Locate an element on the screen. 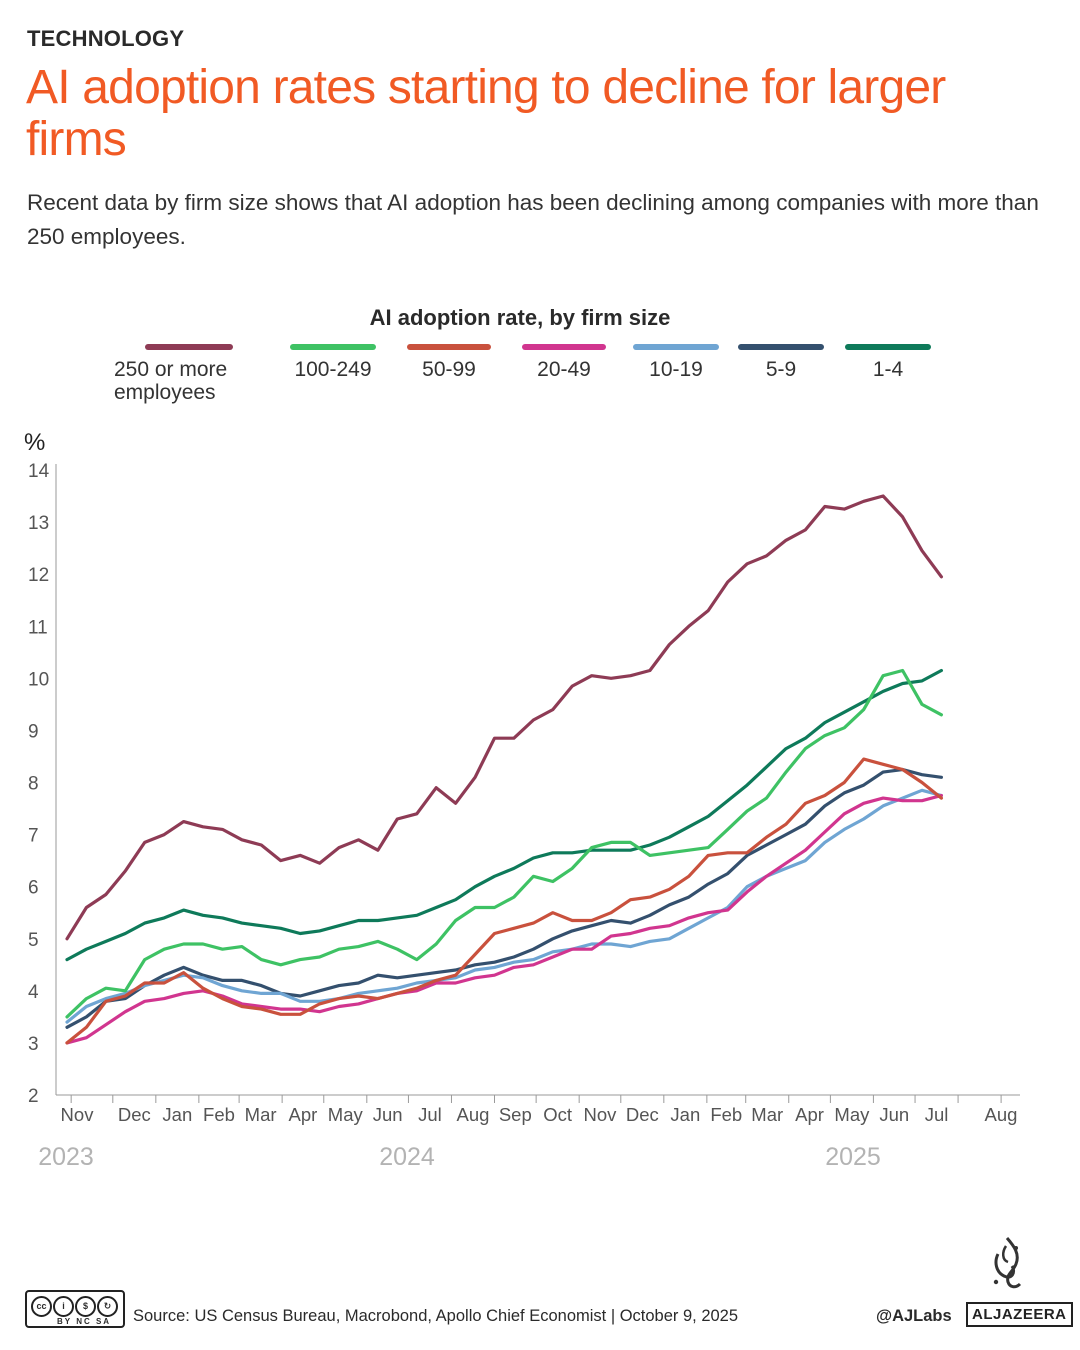 This screenshot has width=1080, height=1350. cc-icon: cc is located at coordinates (41, 1306).